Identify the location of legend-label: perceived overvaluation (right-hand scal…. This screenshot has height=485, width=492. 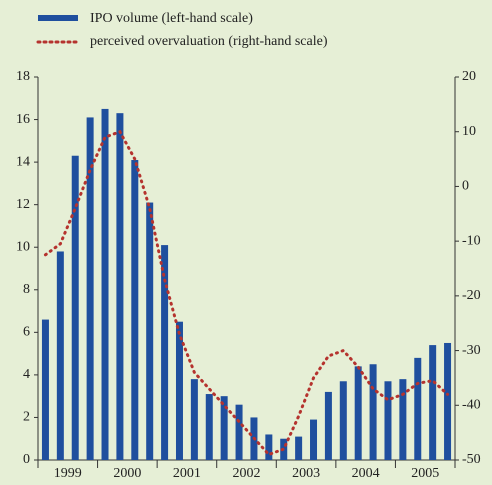
(209, 41).